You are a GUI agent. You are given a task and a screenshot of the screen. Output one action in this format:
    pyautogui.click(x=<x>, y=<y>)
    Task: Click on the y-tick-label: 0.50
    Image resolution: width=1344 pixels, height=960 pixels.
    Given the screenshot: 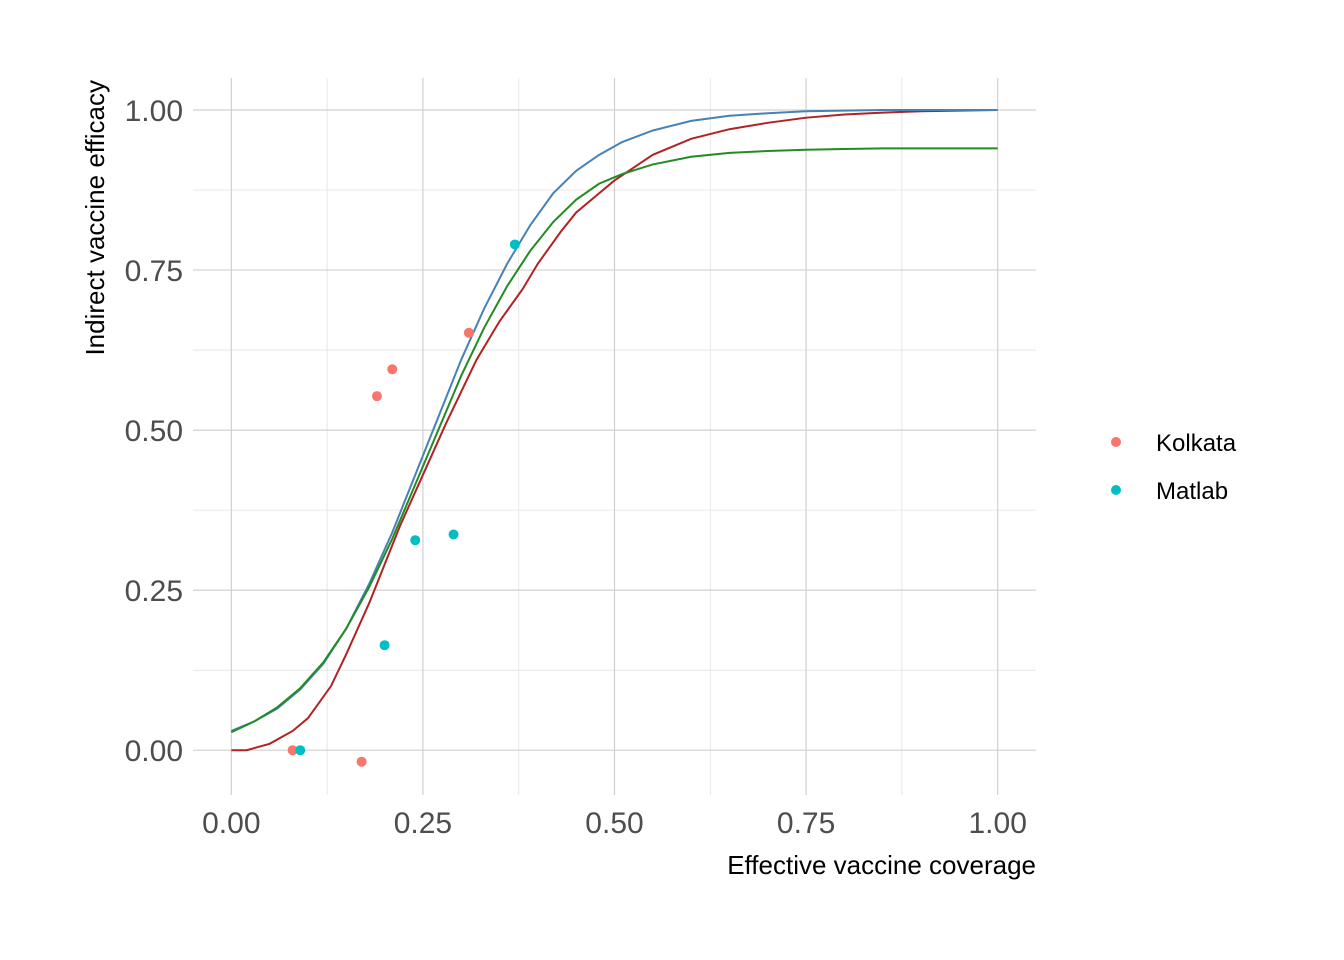 What is the action you would take?
    pyautogui.click(x=154, y=431)
    